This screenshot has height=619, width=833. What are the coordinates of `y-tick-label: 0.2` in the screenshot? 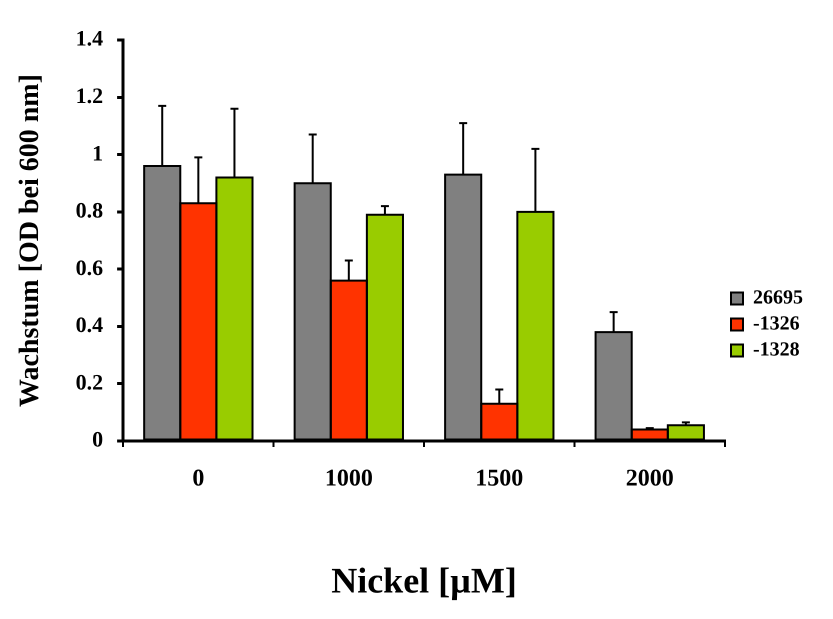 It's located at (90, 381).